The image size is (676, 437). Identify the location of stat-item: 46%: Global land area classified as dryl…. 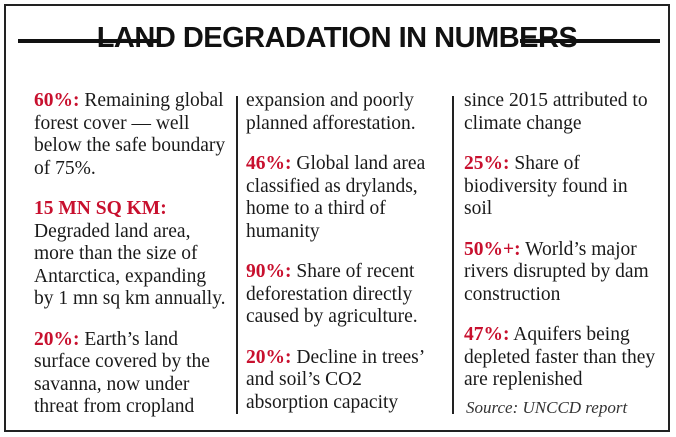
(344, 198).